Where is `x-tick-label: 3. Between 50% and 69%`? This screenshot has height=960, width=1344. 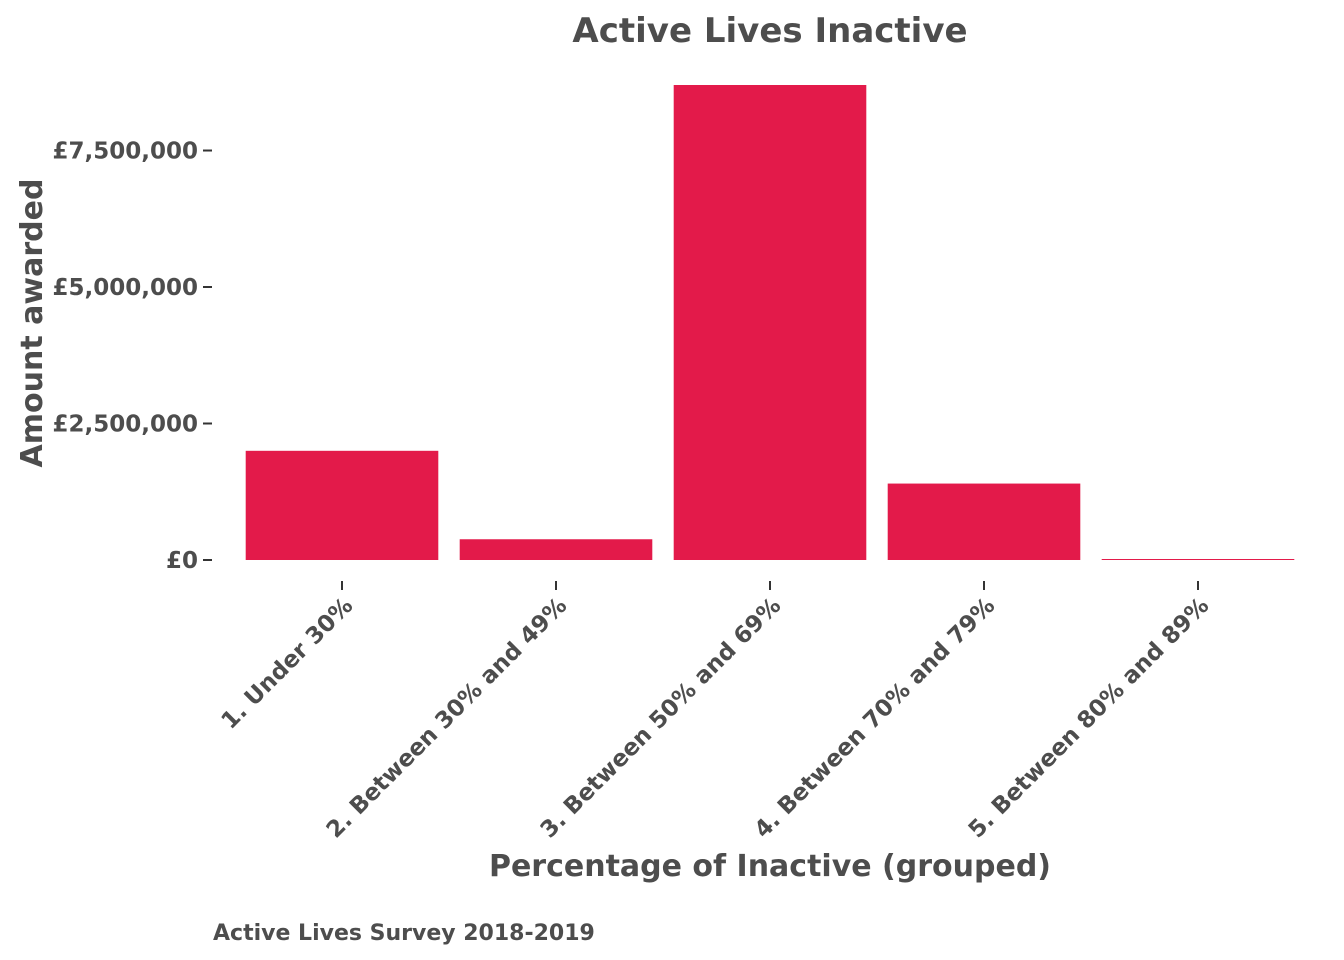 x-tick-label: 3. Between 50% and 69% is located at coordinates (661, 718).